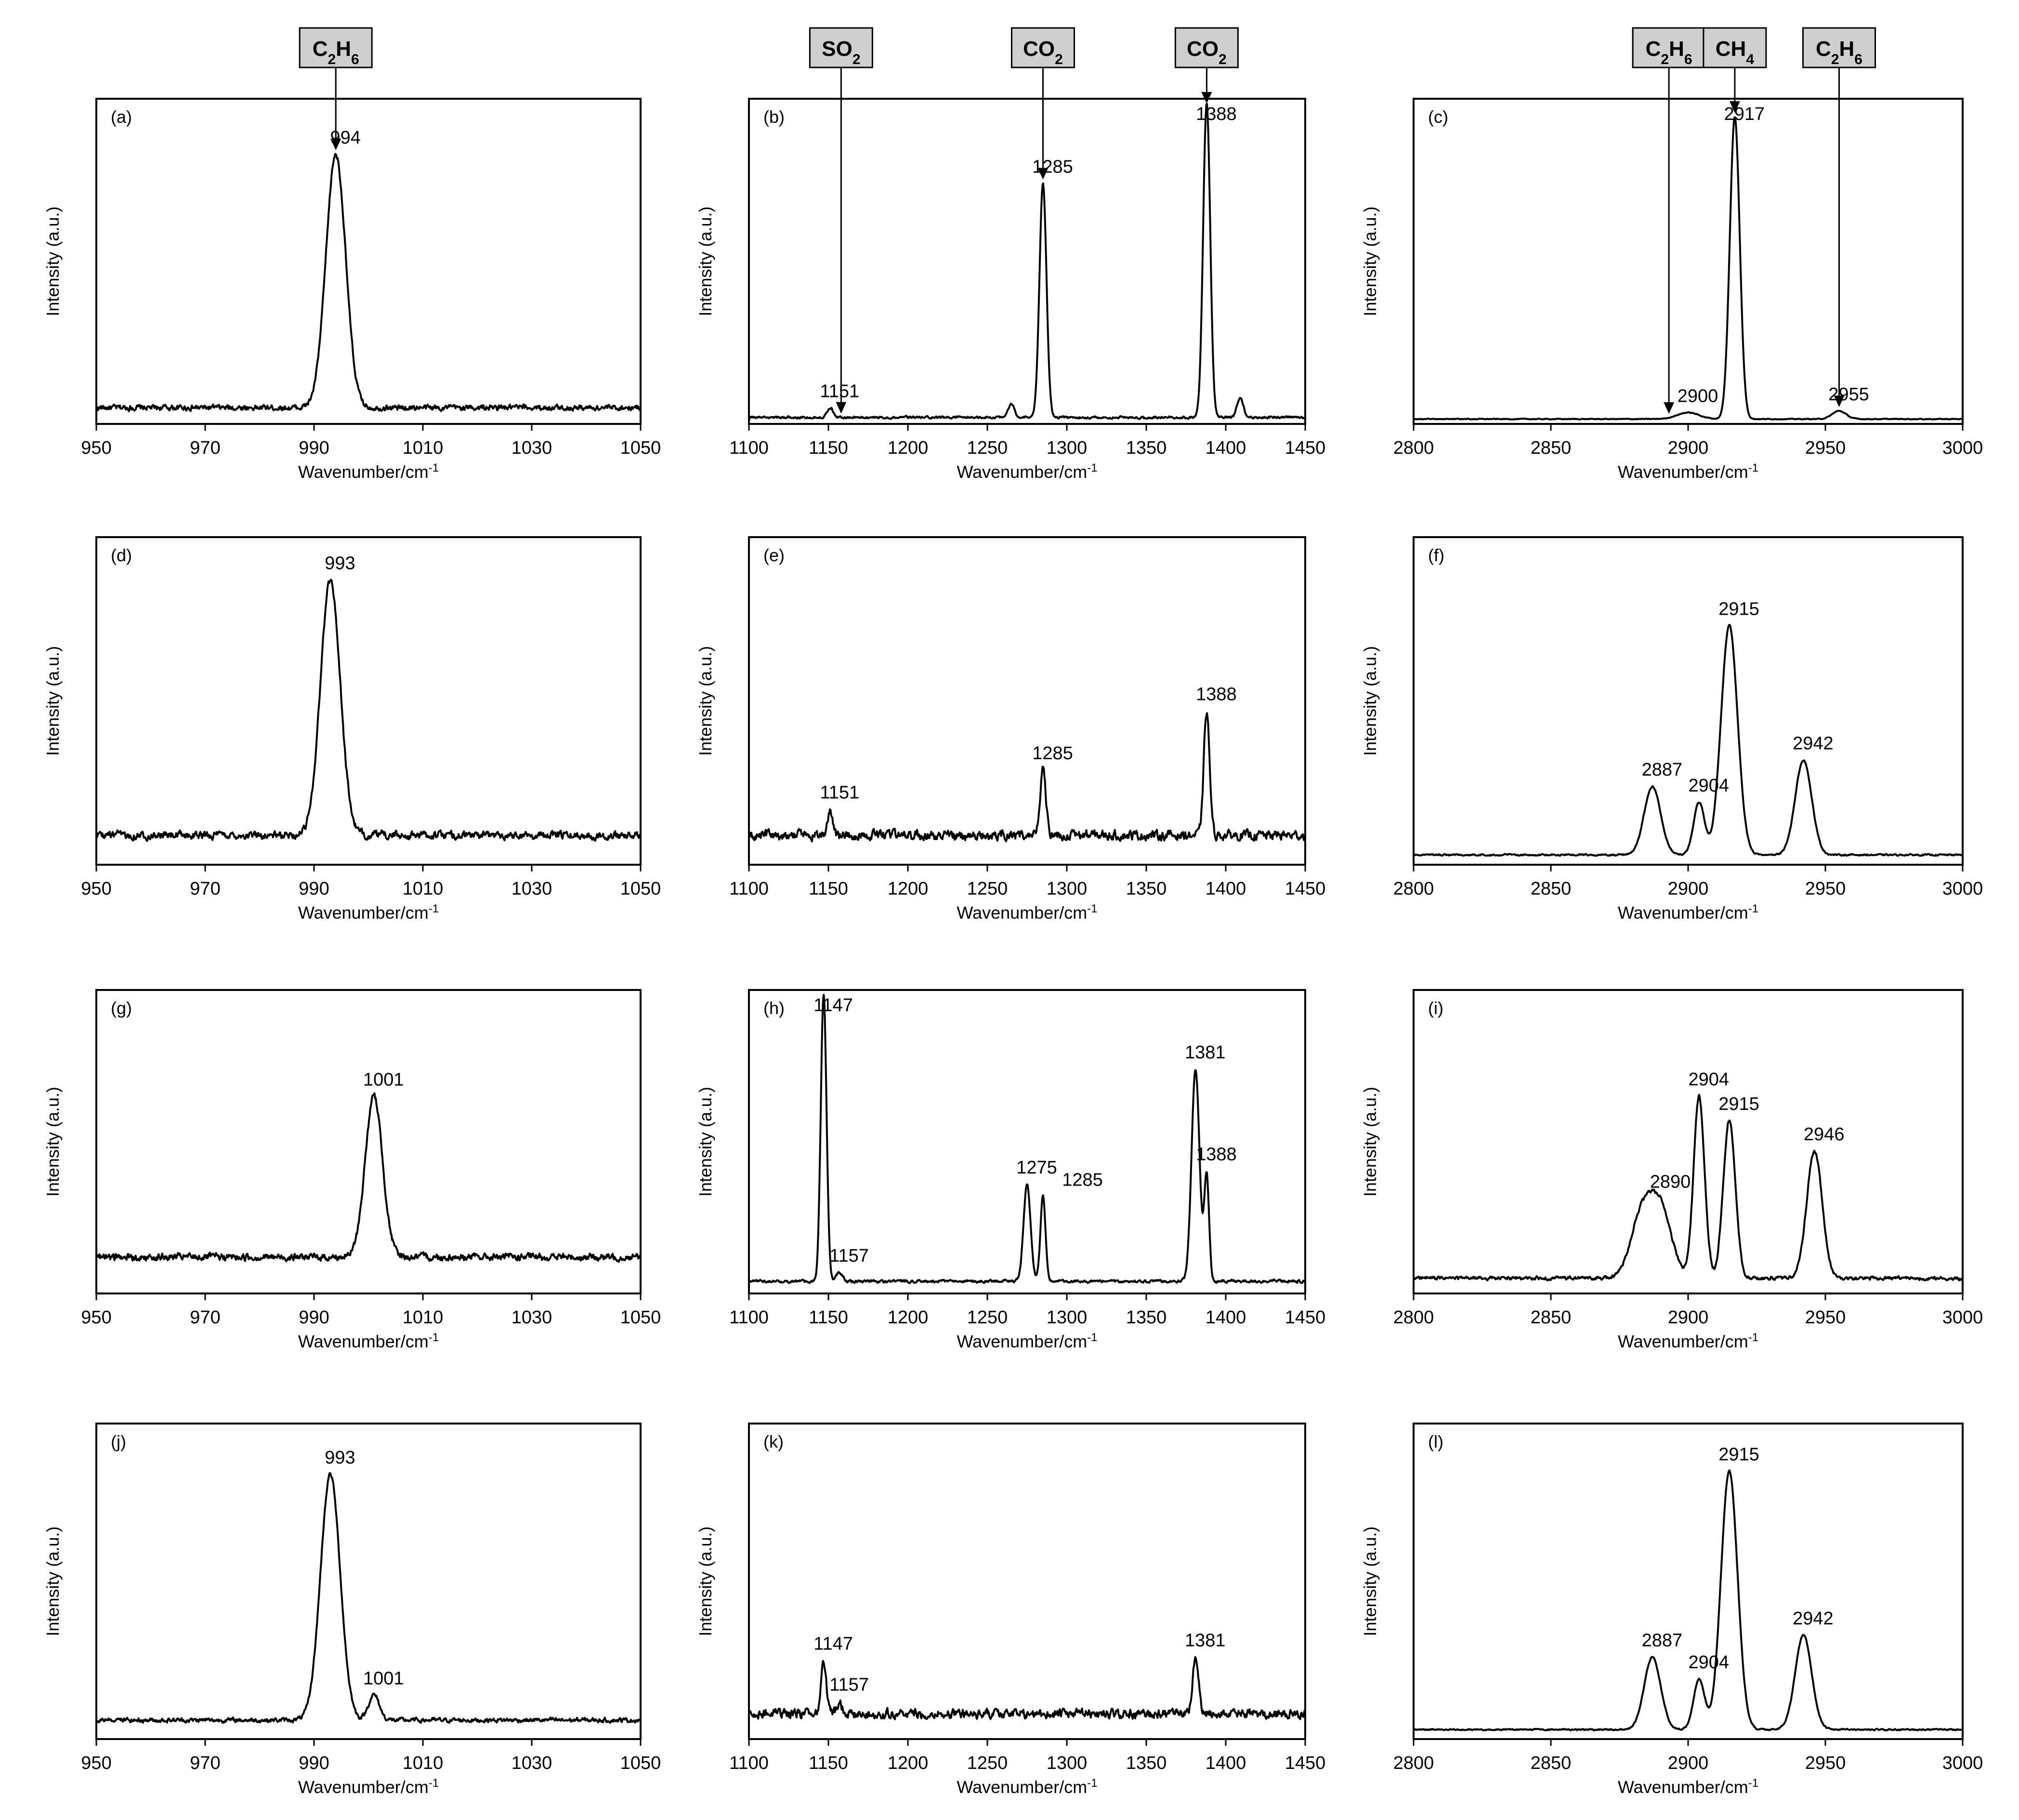 This screenshot has width=2019, height=1820. Describe the element at coordinates (340, 563) in the screenshot. I see `peak-label: 993` at that location.